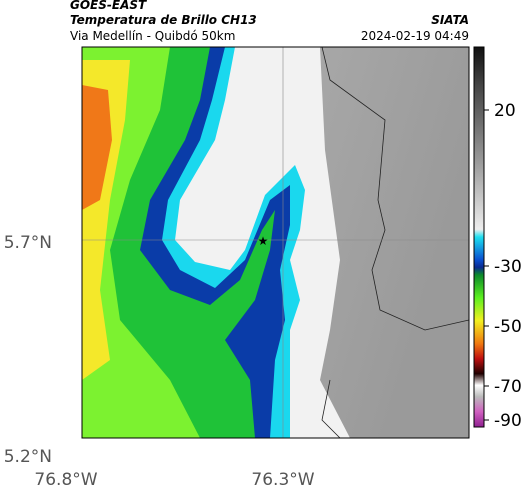  Describe the element at coordinates (505, 111) in the screenshot. I see `colorbar-tick-label: 20` at that location.